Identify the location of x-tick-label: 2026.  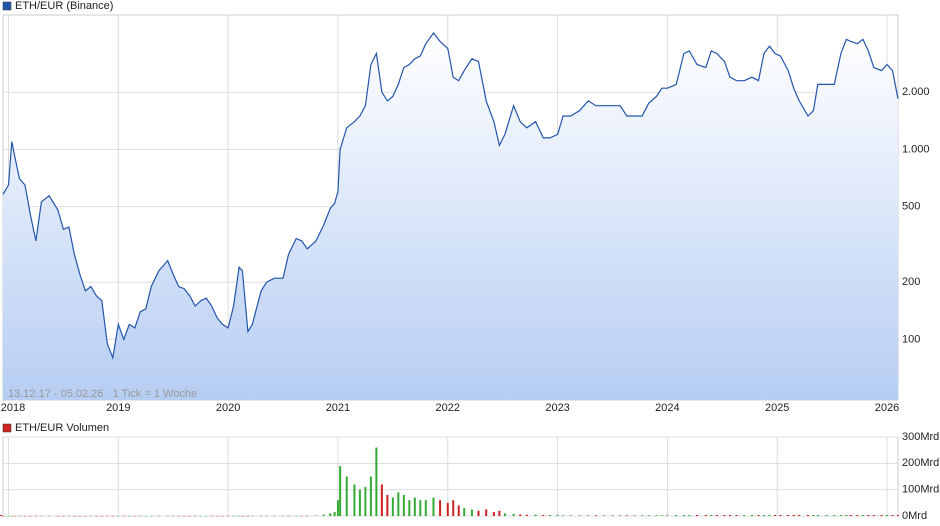
(887, 408).